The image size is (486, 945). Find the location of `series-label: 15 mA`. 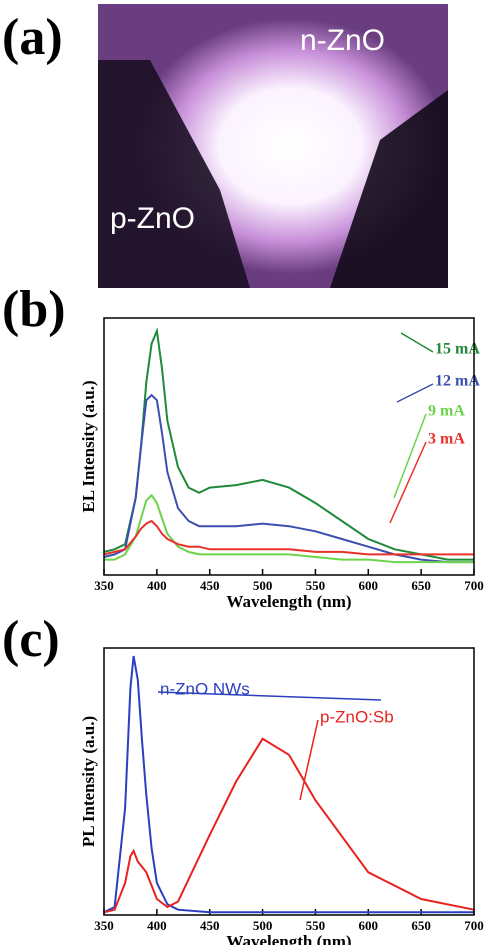

series-label: 15 mA is located at coordinates (457, 349).